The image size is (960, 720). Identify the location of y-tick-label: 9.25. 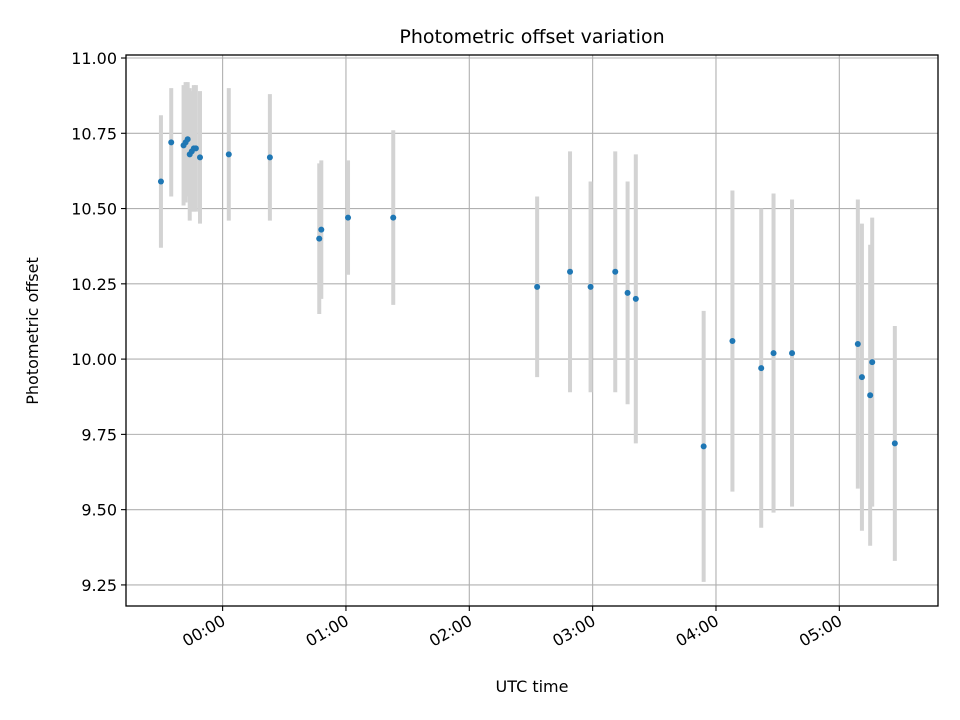
(99, 585).